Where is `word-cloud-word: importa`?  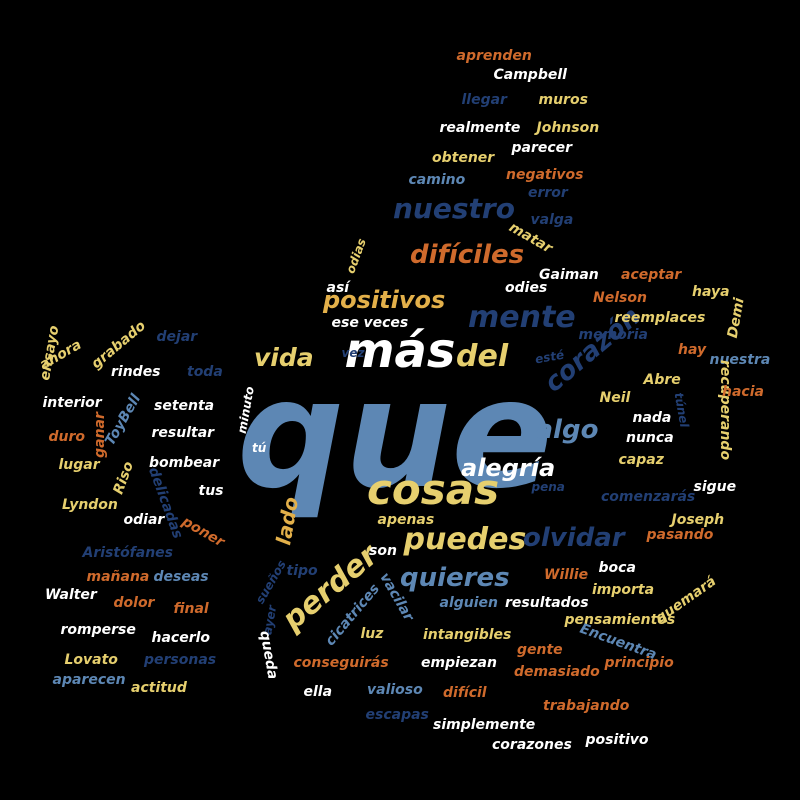 word-cloud-word: importa is located at coordinates (623, 590).